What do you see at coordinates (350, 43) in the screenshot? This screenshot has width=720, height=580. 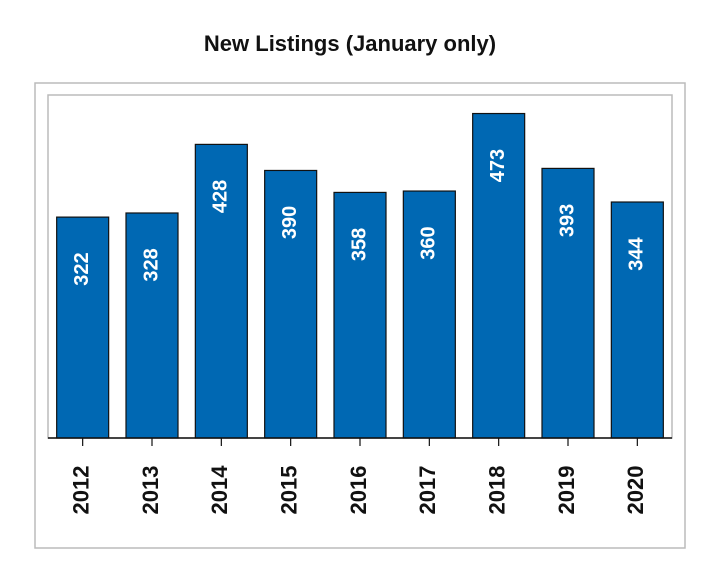 I see `chart-title: New Listings (January only)` at bounding box center [350, 43].